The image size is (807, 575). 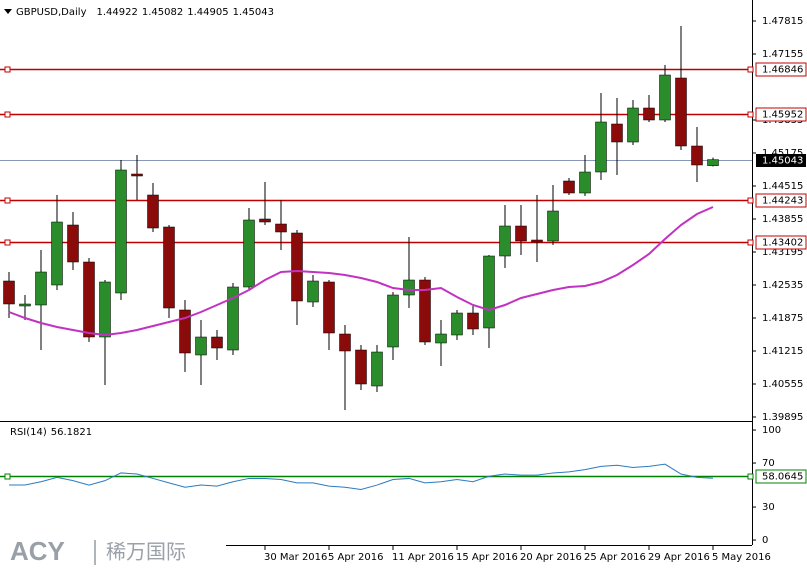 I want to click on y-tick-label: 1.42535, so click(x=782, y=285).